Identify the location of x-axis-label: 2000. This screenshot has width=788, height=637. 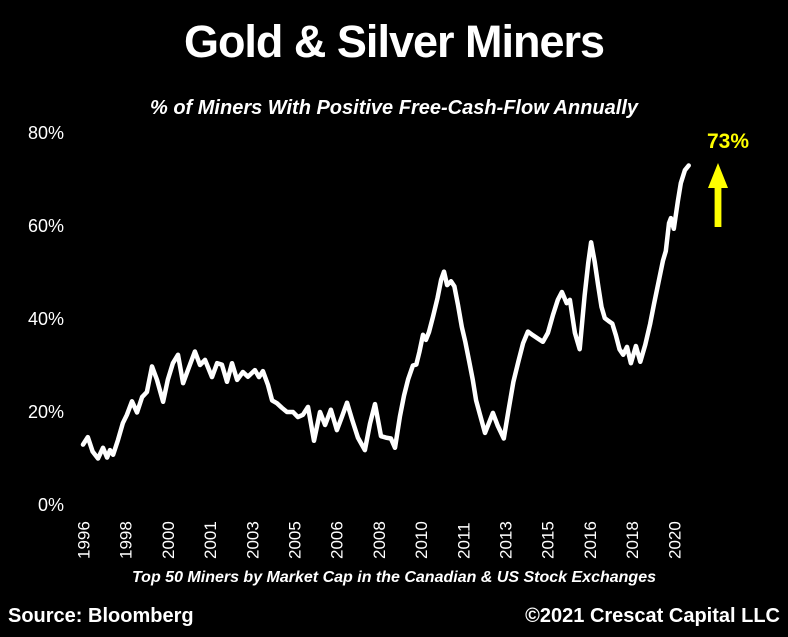
(168, 540).